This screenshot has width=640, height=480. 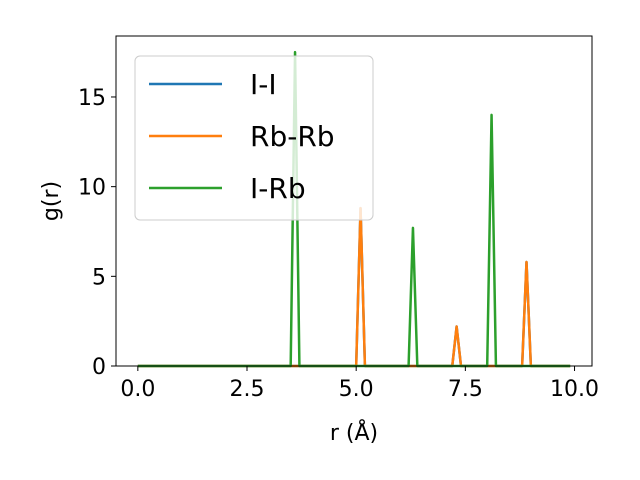 What do you see at coordinates (97, 233) in the screenshot?
I see `y-axis-ticks: 0 5 10 15` at bounding box center [97, 233].